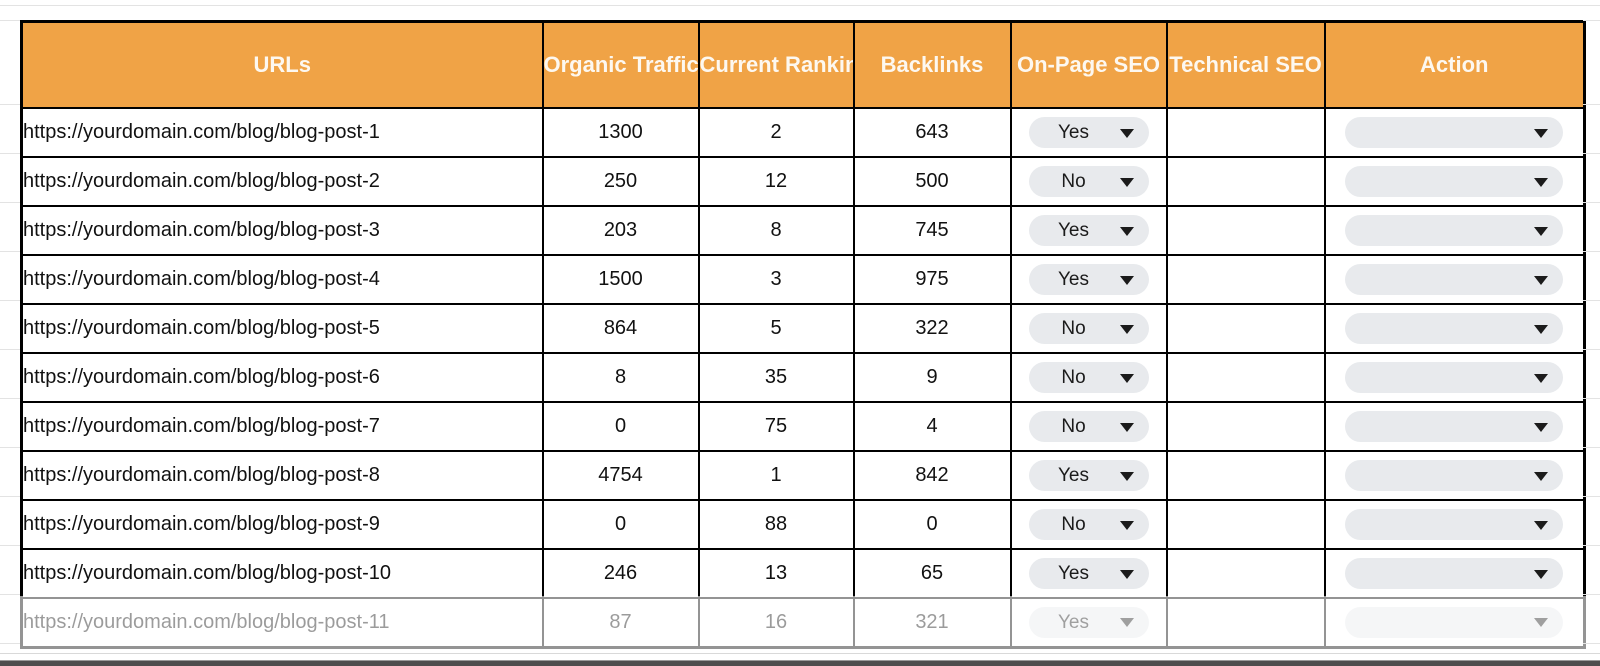  Describe the element at coordinates (776, 328) in the screenshot. I see `current-ranking-cell: 5` at that location.